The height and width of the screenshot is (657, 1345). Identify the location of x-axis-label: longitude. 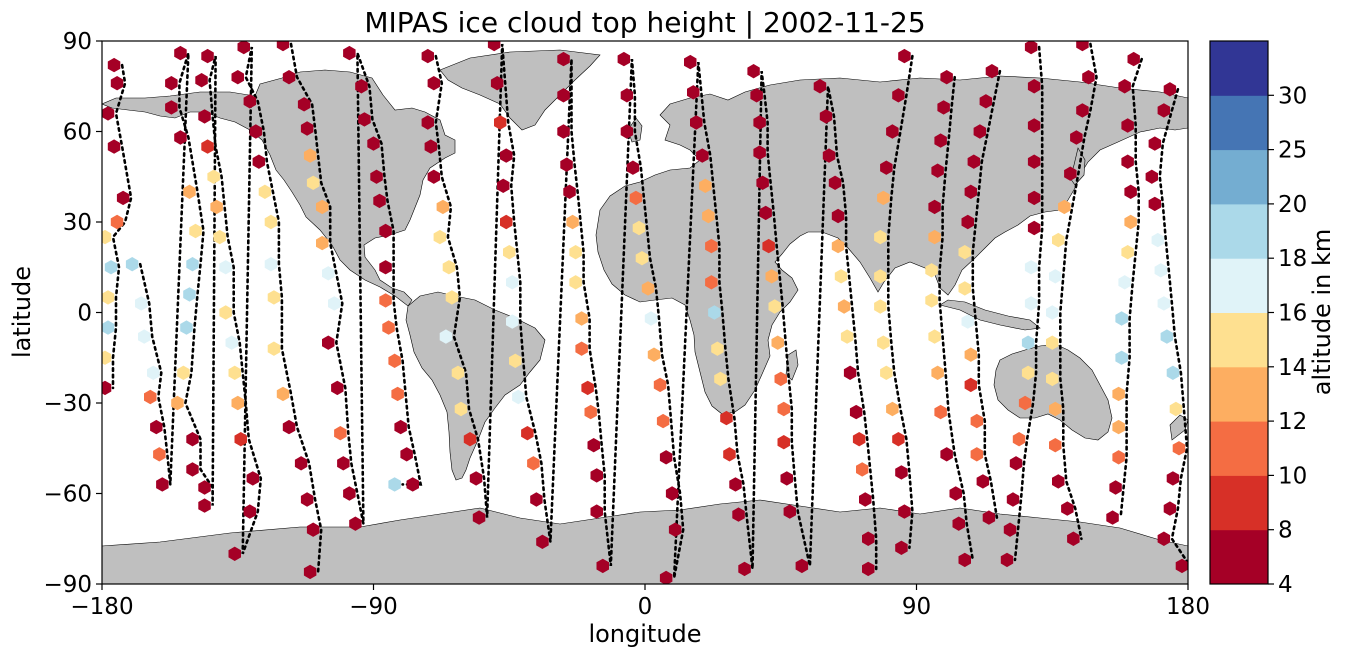
(644, 634).